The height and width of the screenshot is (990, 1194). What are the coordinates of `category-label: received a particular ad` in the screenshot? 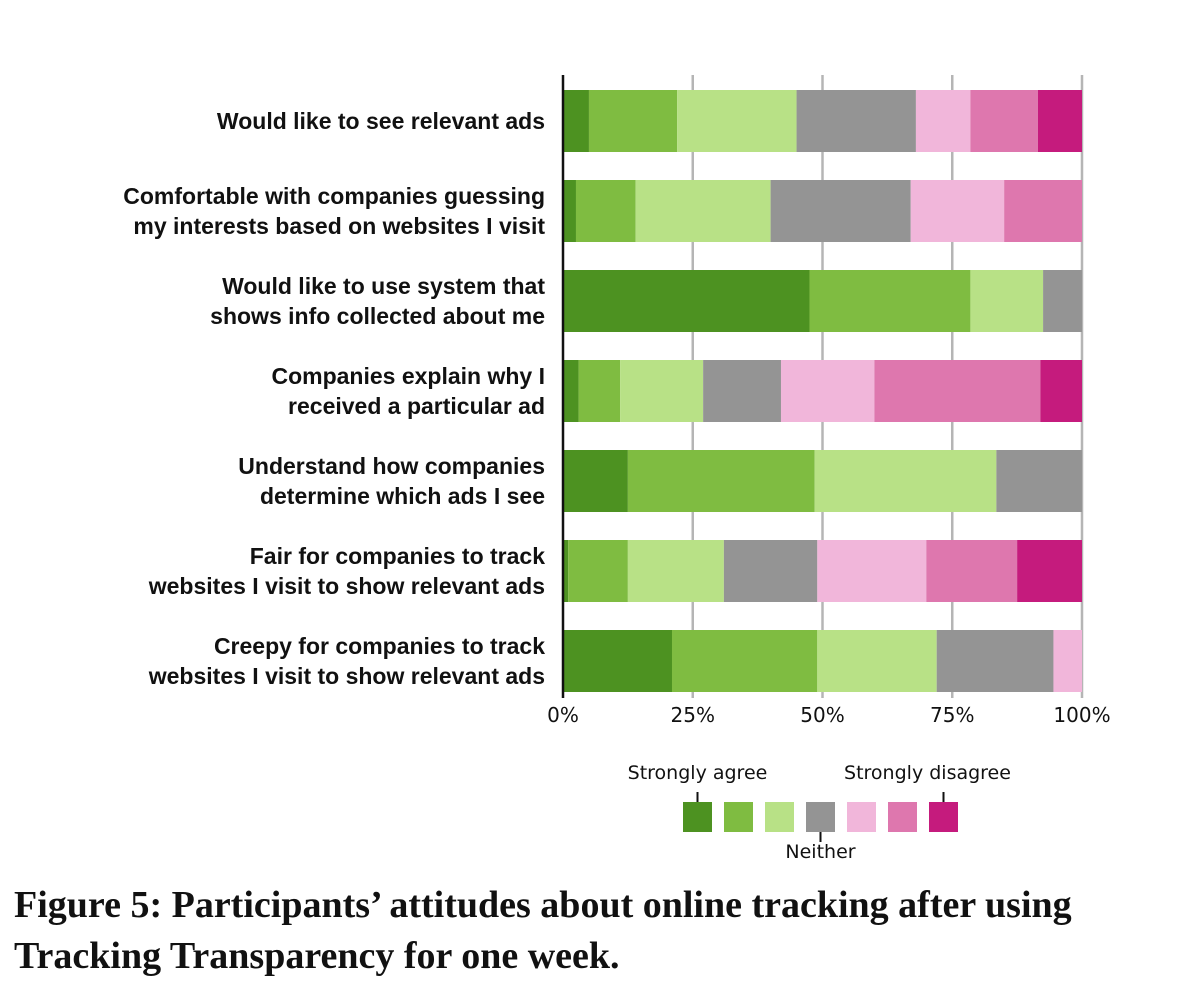 It's located at (416, 406).